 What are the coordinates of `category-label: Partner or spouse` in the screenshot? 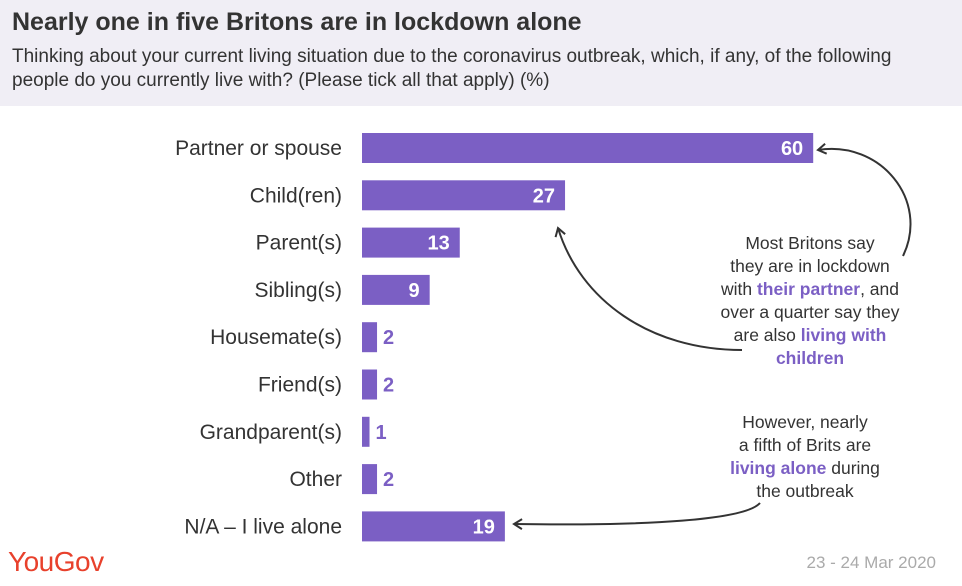 It's located at (258, 148).